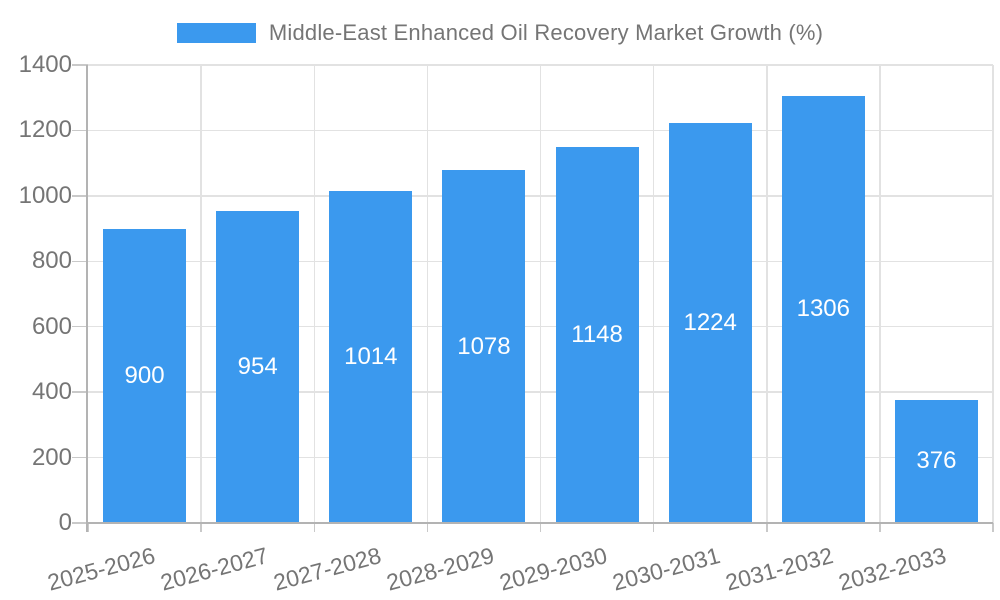  I want to click on bar-value-label: 900, so click(144, 375).